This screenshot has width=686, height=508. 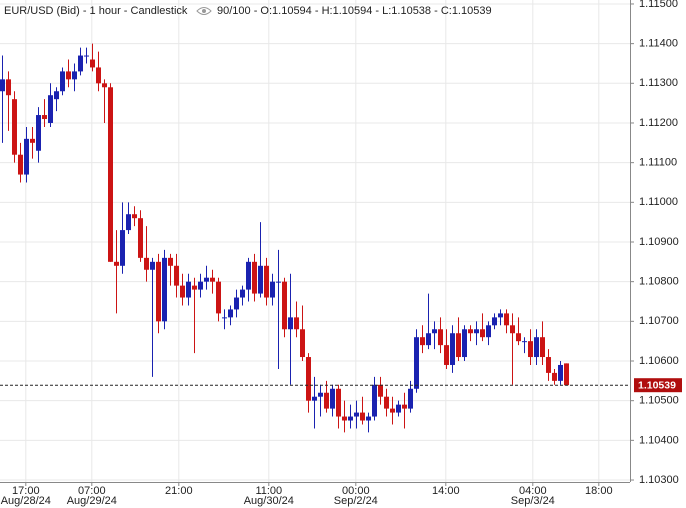 What do you see at coordinates (659, 401) in the screenshot?
I see `y-tick-label: 1.10500` at bounding box center [659, 401].